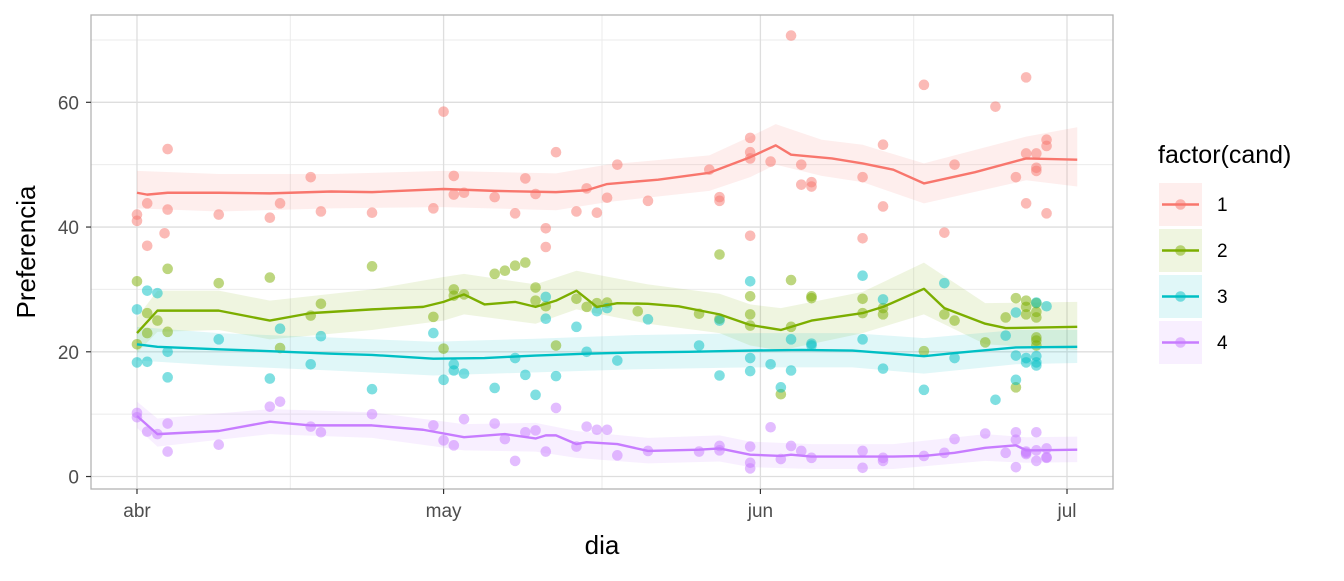 This screenshot has height=581, width=1344. I want to click on legend-label: 2, so click(1222, 251).